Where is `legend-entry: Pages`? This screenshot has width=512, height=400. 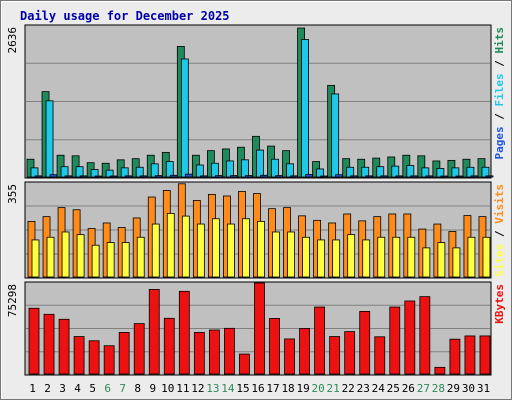 legend-entry: Pages is located at coordinates (499, 142).